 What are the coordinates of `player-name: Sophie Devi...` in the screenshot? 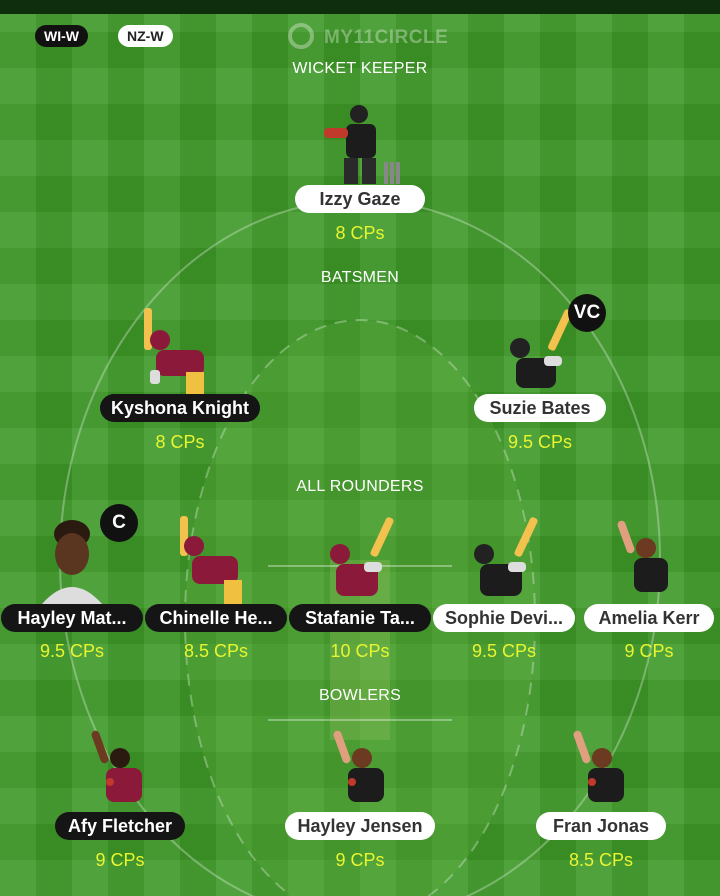 It's located at (504, 618).